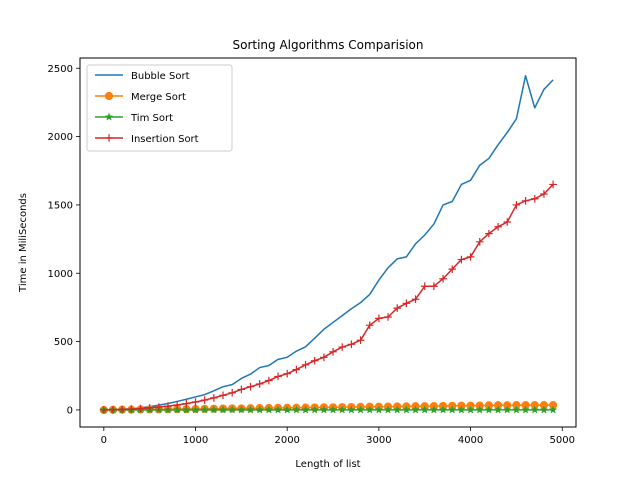  Describe the element at coordinates (60, 274) in the screenshot. I see `y-tick-label: 1000` at that location.